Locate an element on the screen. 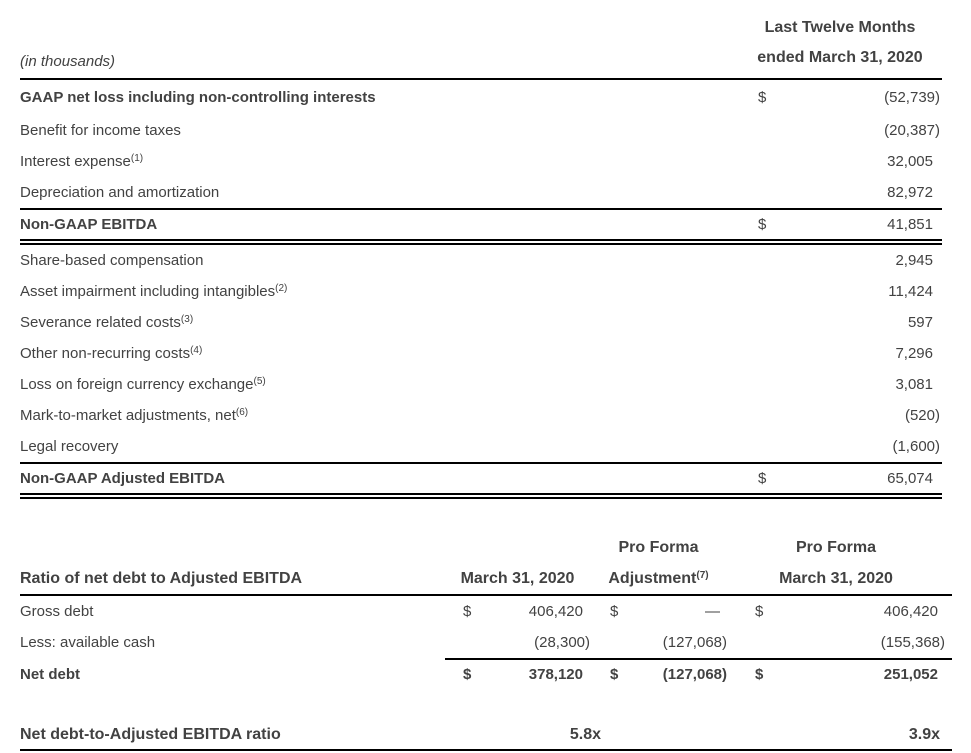  row-label: Loss on foreign currency exchange(5) is located at coordinates (143, 384).